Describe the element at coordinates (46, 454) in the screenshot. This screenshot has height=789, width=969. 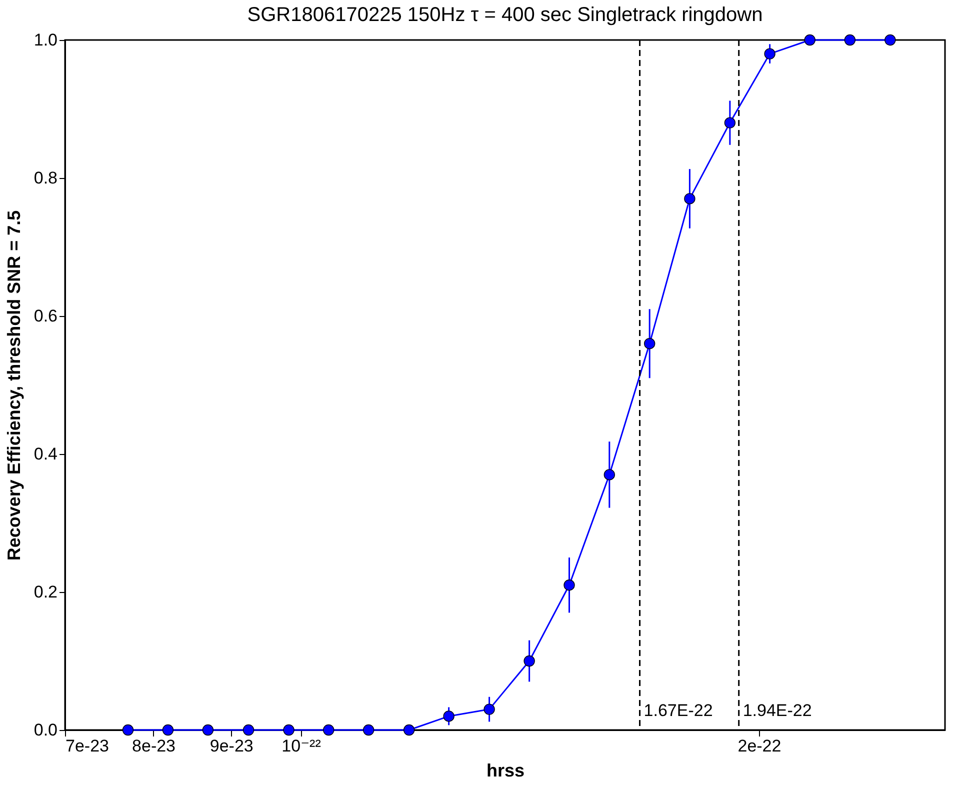
I see `y-tick-label: 0.4` at that location.